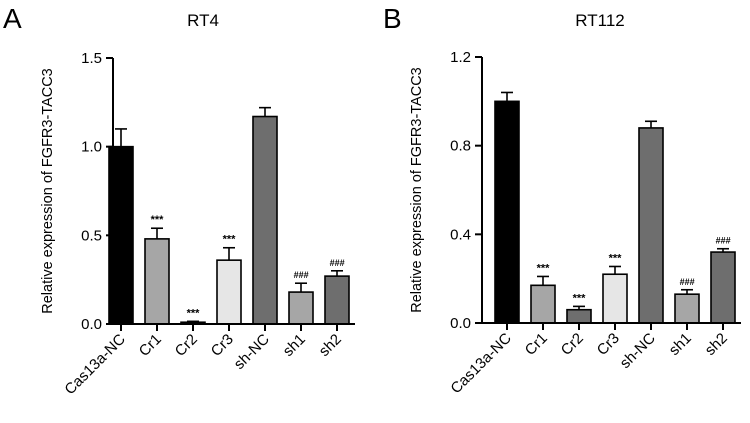 This screenshot has height=423, width=750. What do you see at coordinates (460, 57) in the screenshot?
I see `y-tick-label: 1.2` at bounding box center [460, 57].